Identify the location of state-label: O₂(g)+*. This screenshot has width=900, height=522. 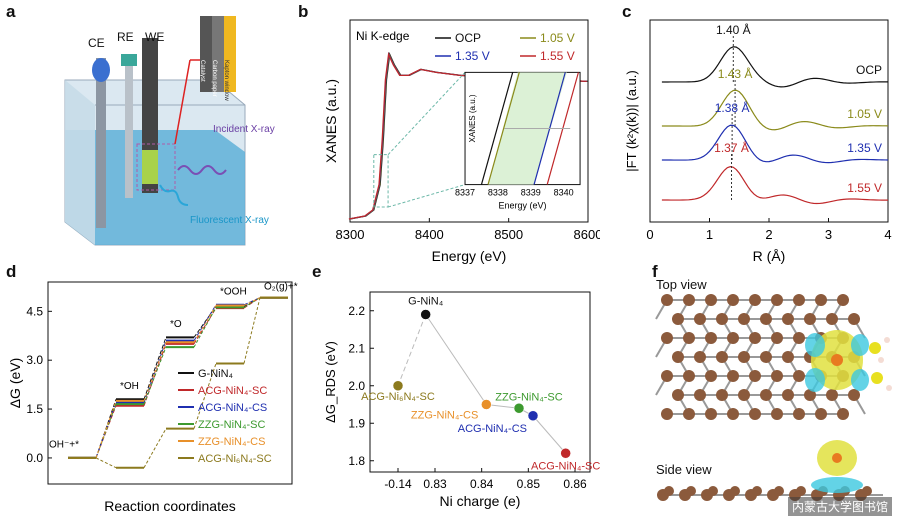
(281, 286).